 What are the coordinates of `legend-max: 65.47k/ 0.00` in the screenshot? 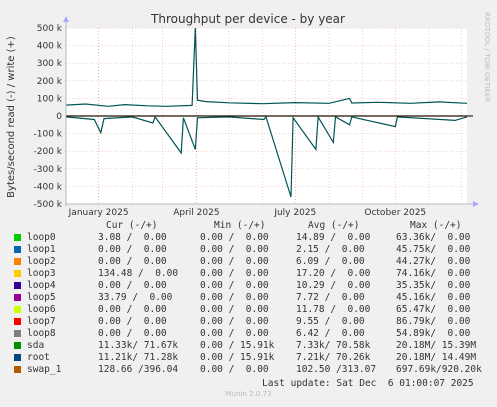 It's located at (433, 309).